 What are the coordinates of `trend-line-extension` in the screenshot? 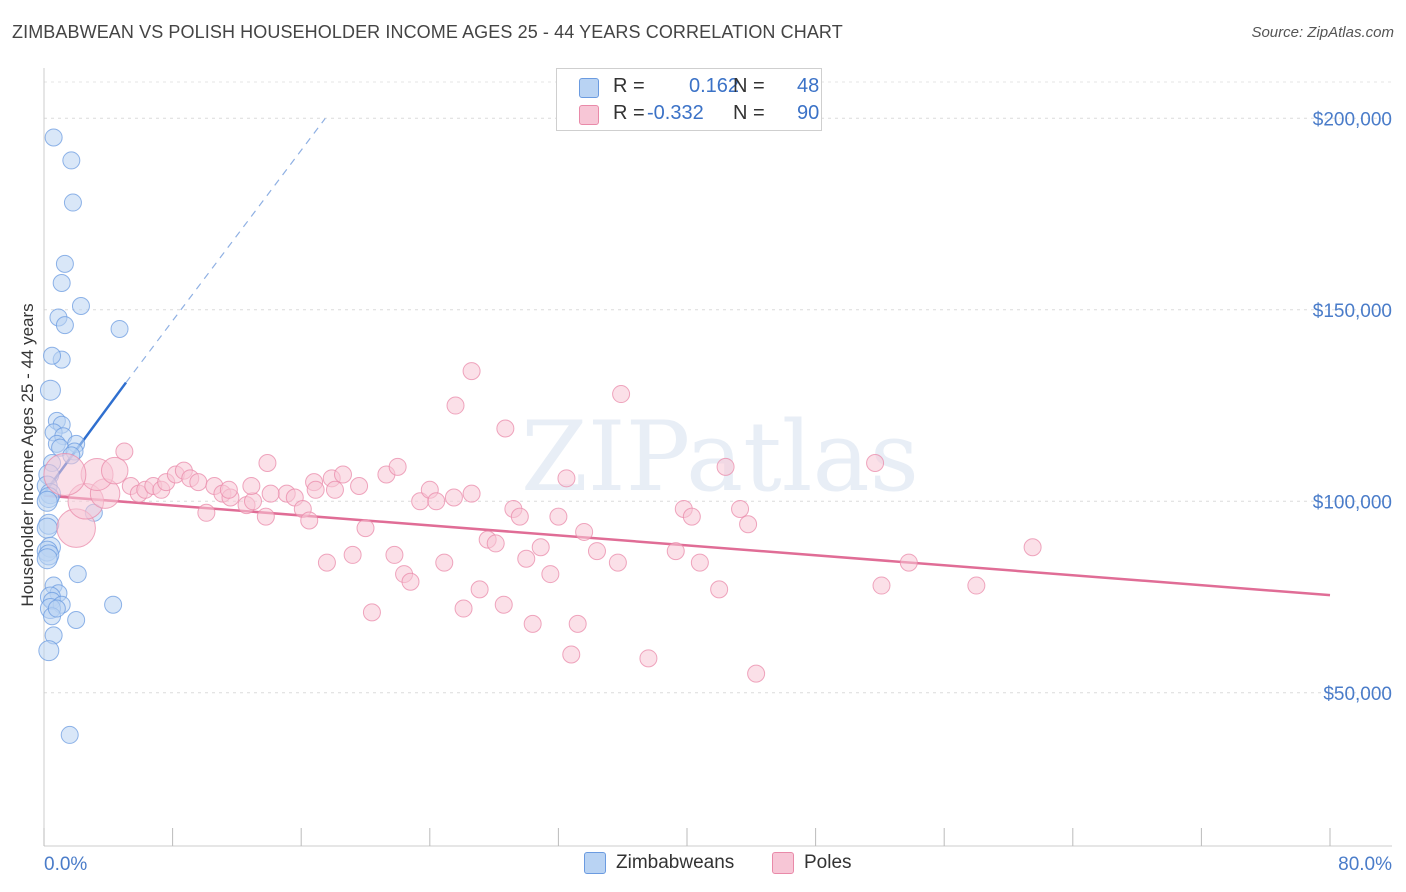 It's located at (225, 250).